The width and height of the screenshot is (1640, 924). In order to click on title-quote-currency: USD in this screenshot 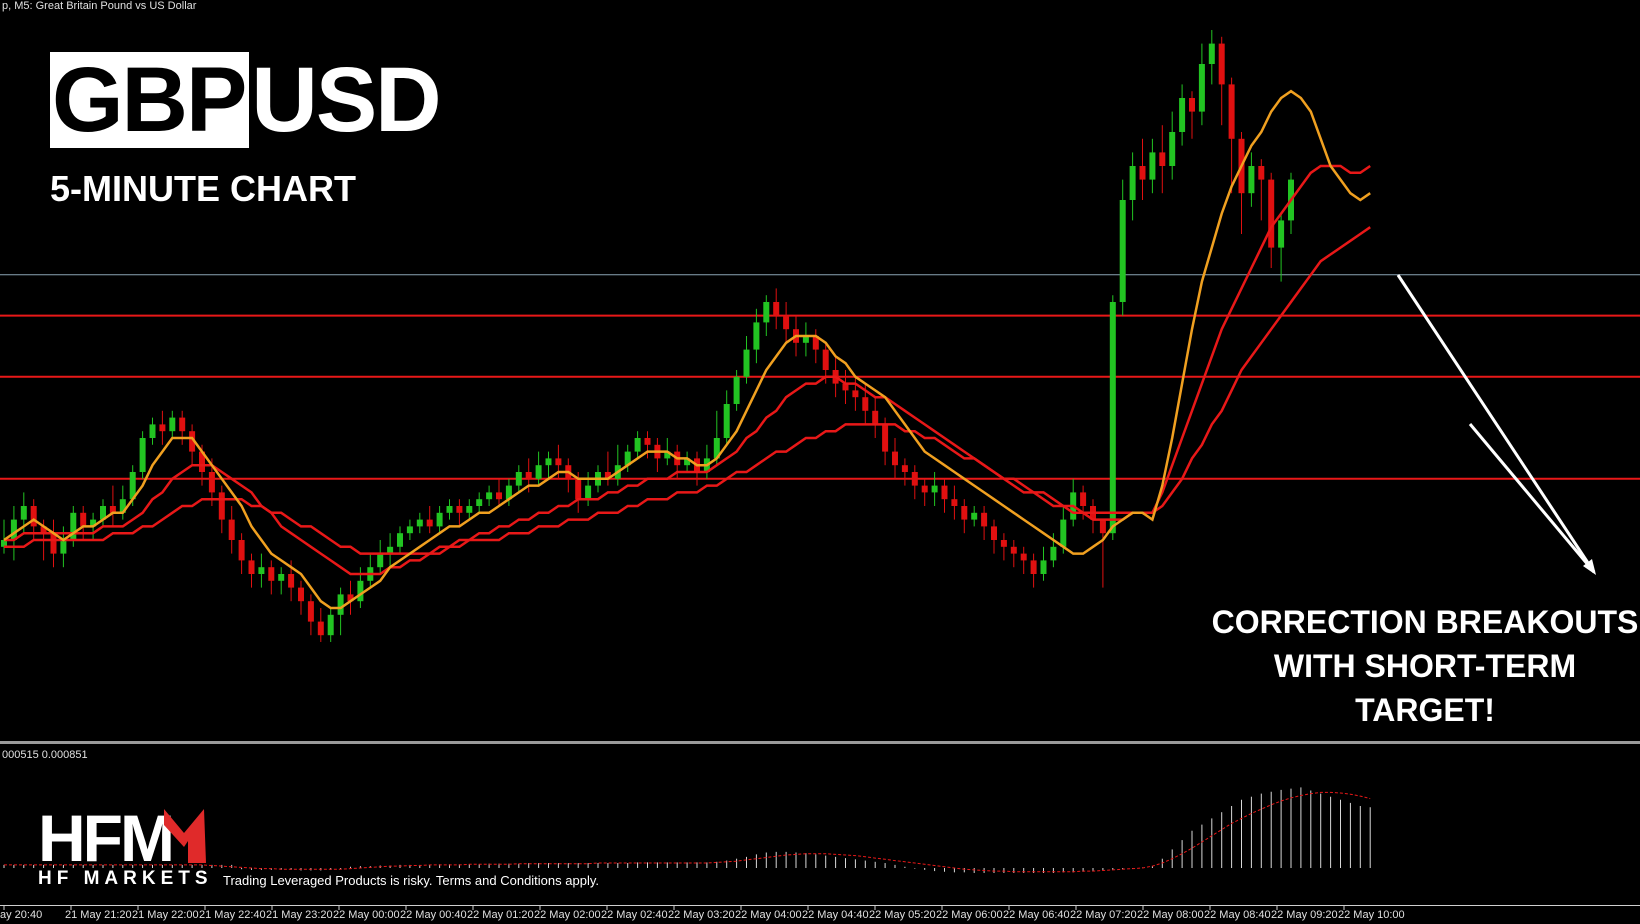, I will do `click(346, 100)`.